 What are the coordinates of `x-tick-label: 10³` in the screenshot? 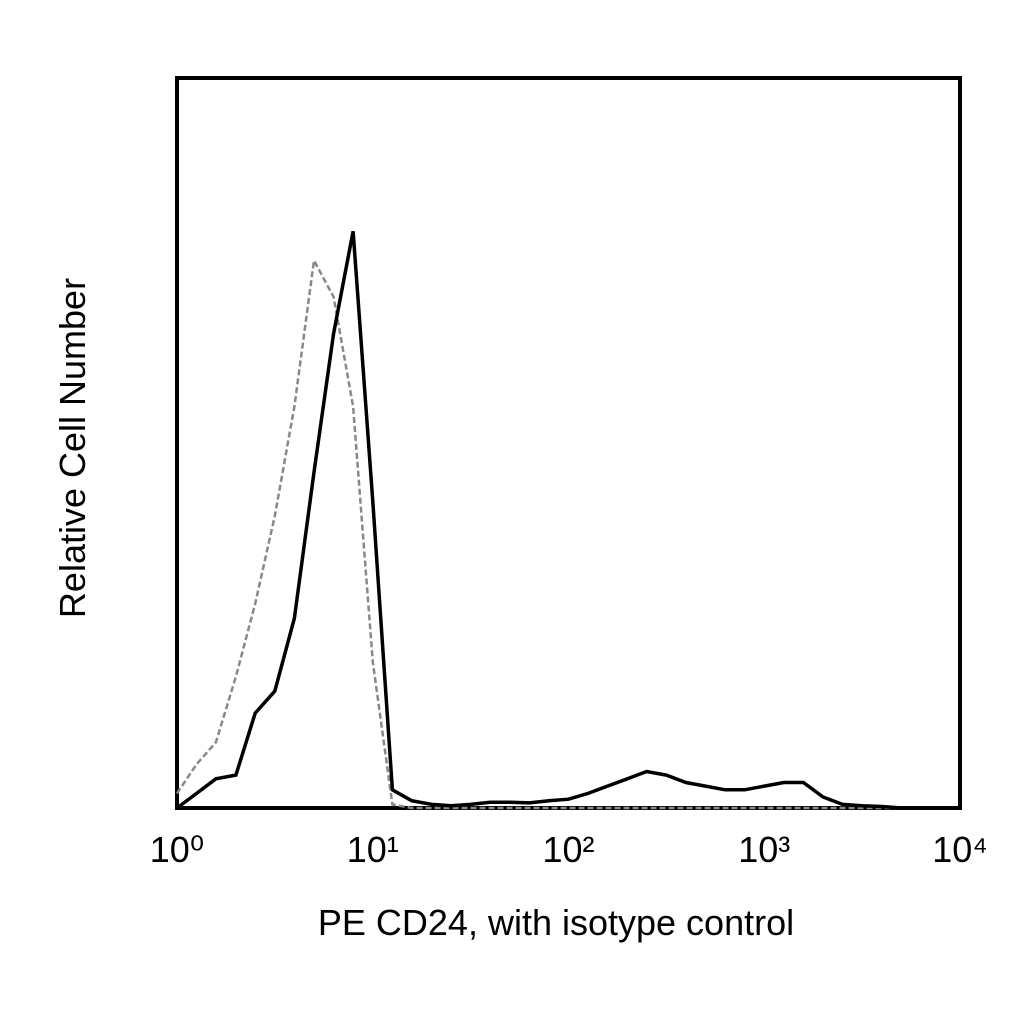 It's located at (764, 849).